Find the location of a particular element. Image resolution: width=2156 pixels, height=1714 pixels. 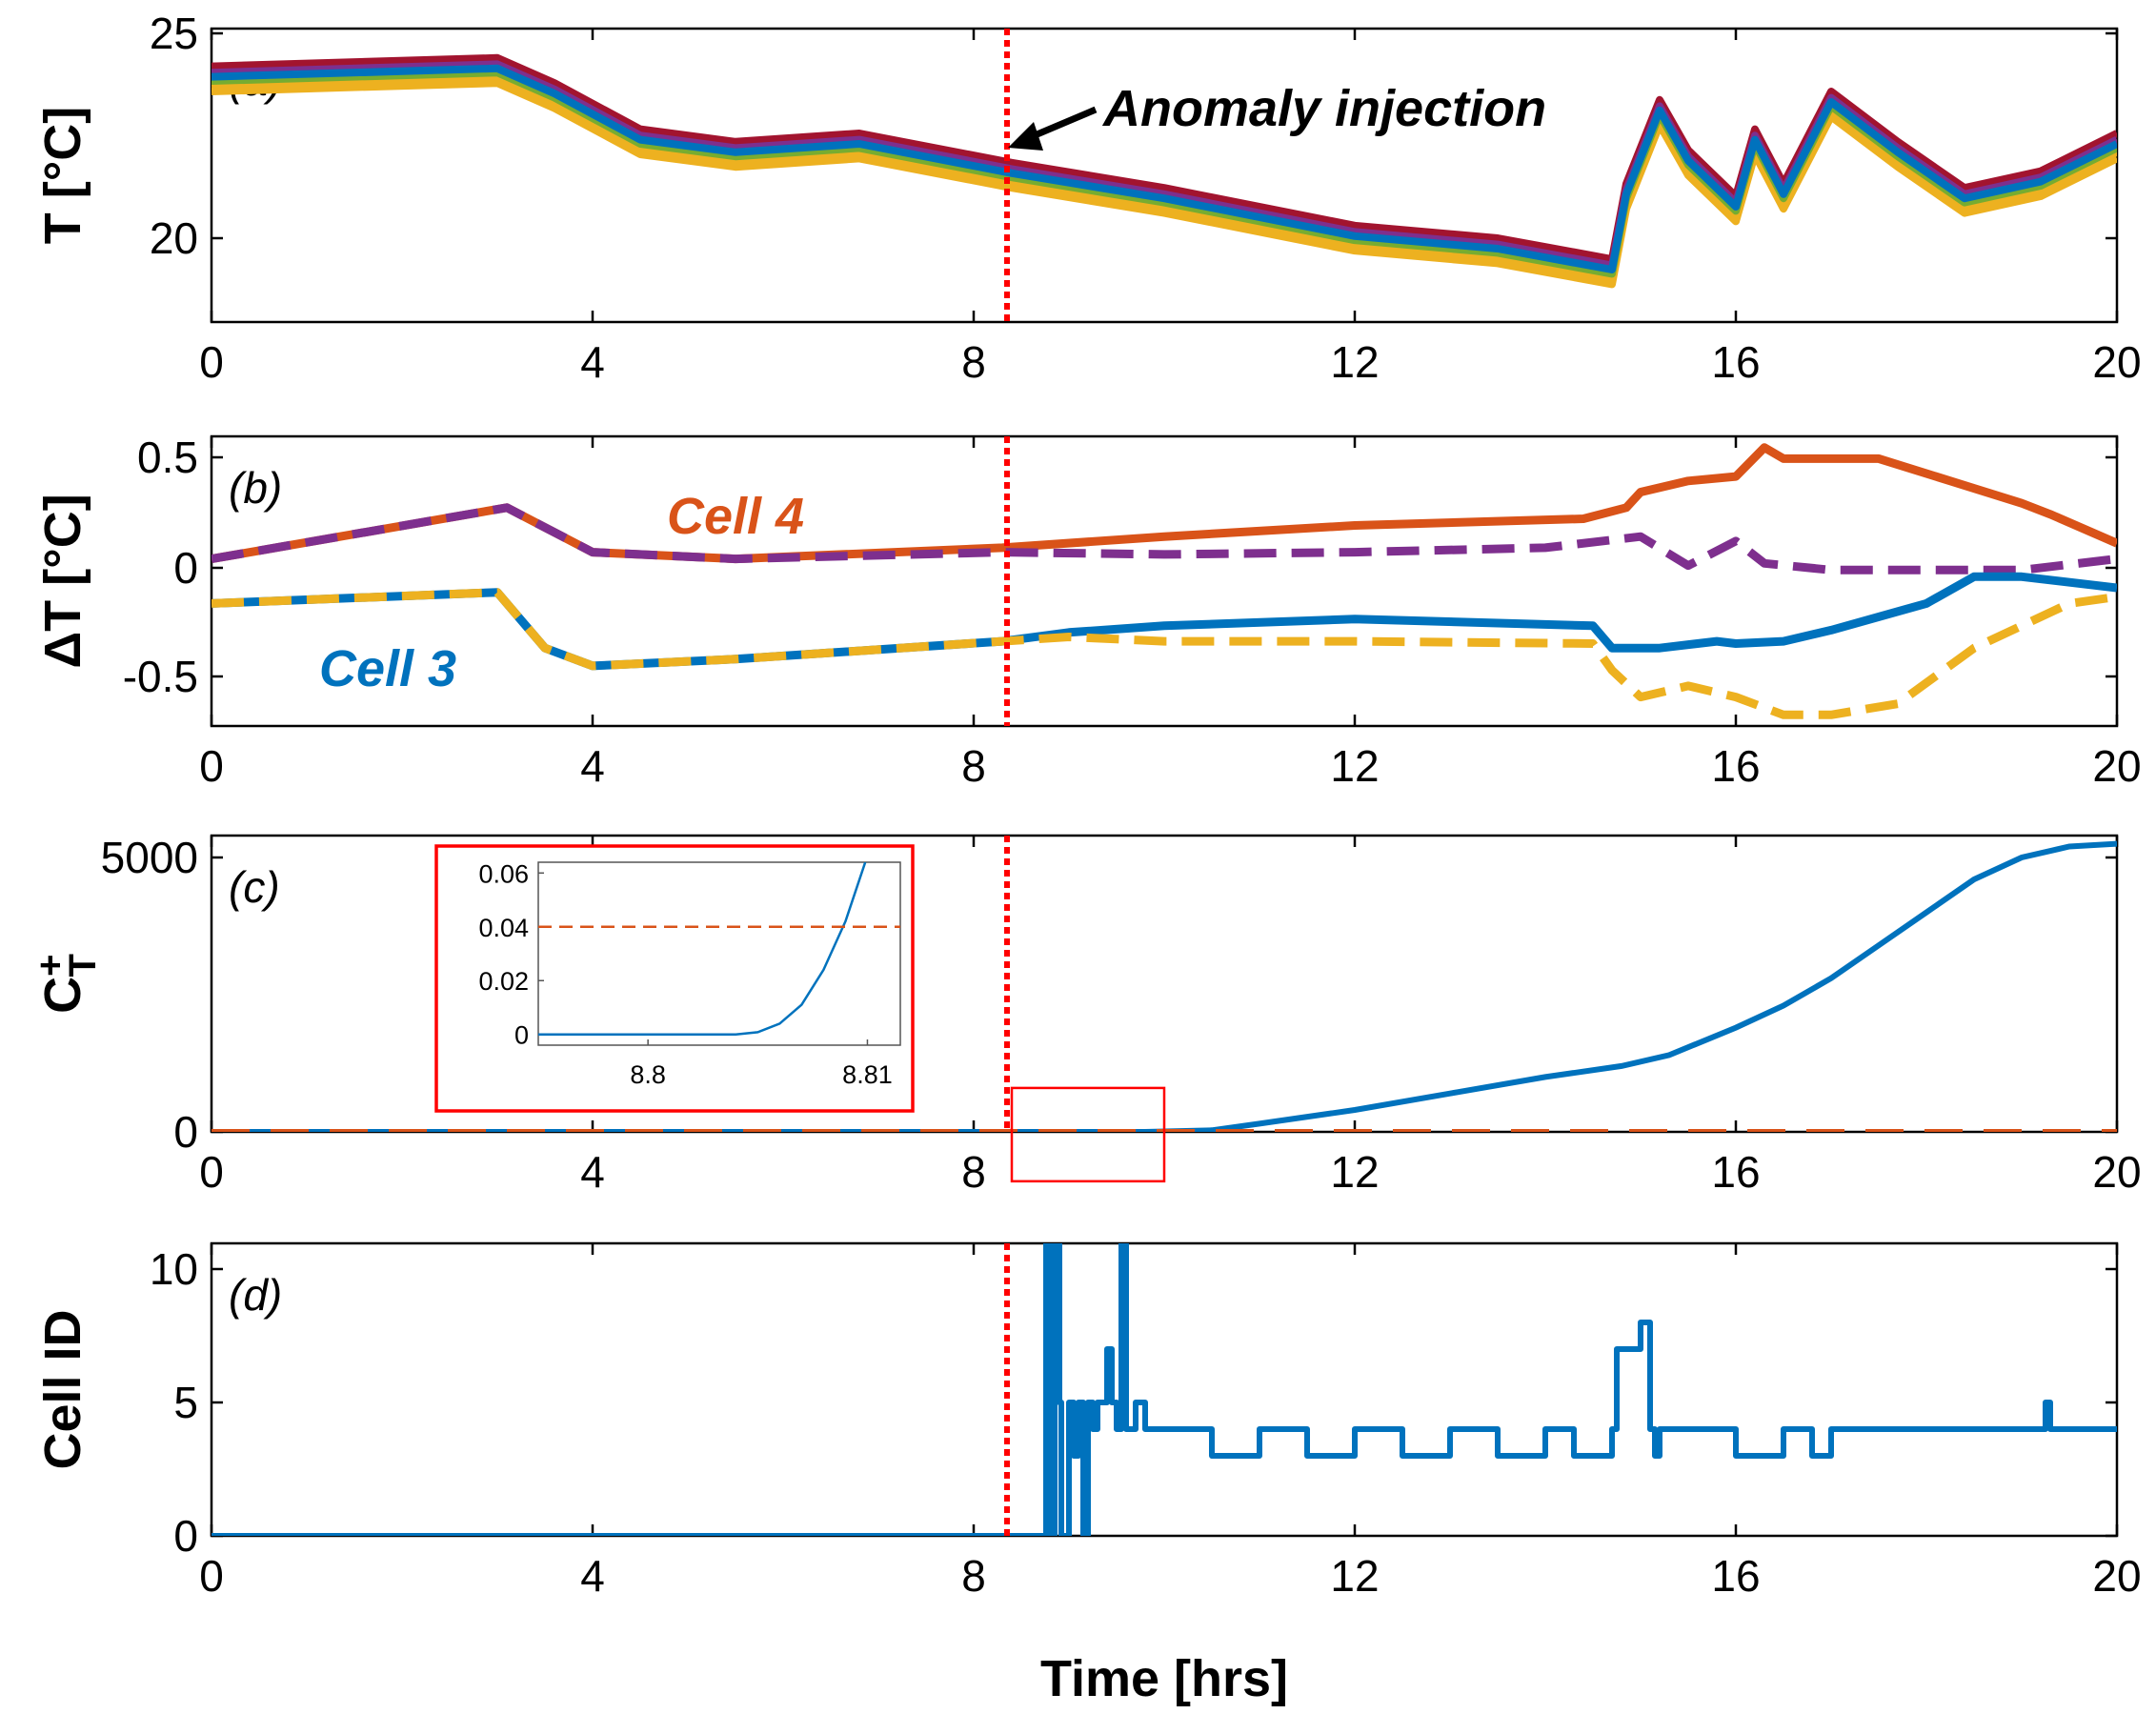

inset-y-tick-label: 0 is located at coordinates (521, 1035).